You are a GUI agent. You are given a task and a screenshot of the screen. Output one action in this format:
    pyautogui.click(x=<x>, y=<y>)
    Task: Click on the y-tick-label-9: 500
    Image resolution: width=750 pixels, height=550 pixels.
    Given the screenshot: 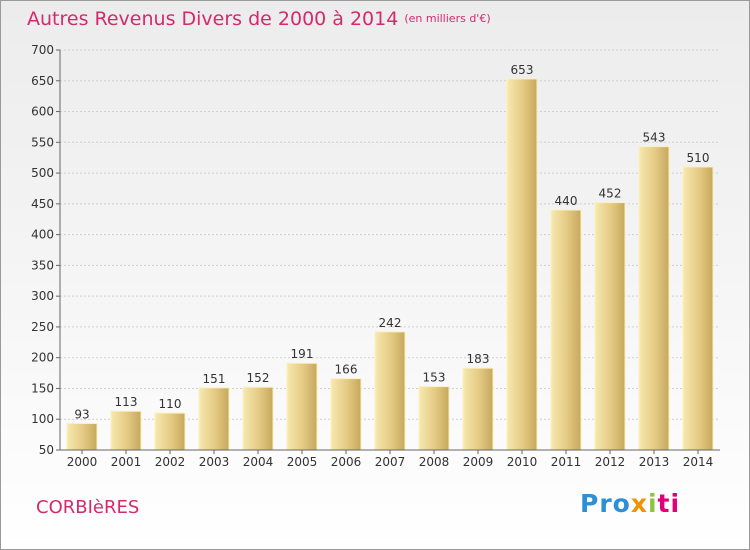 What is the action you would take?
    pyautogui.click(x=42, y=173)
    